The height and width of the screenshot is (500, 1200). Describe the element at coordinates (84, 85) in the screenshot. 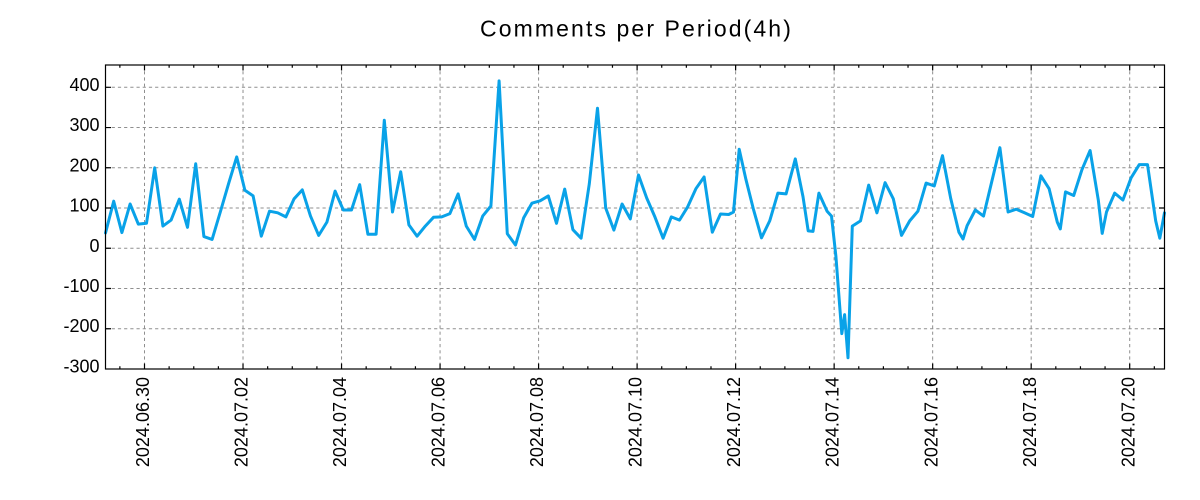

I see `svg-text: 400` at that location.